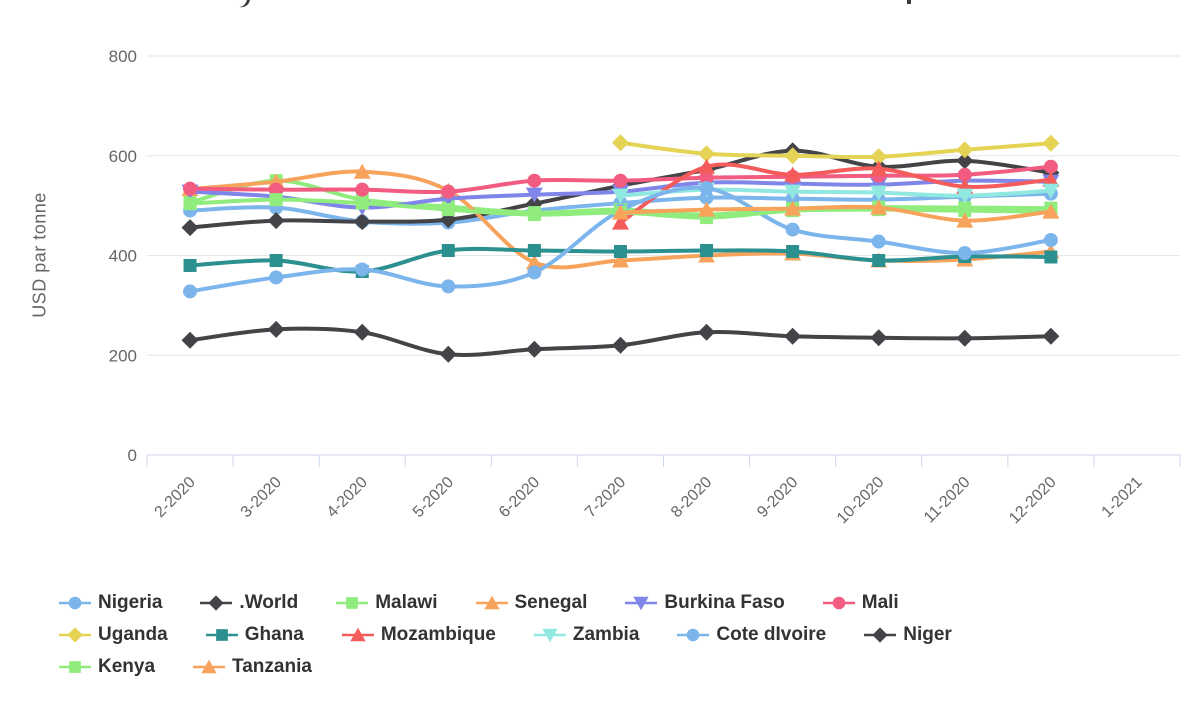 The image size is (1189, 706). Describe the element at coordinates (835, 213) in the screenshot. I see `series-tanzania` at that location.